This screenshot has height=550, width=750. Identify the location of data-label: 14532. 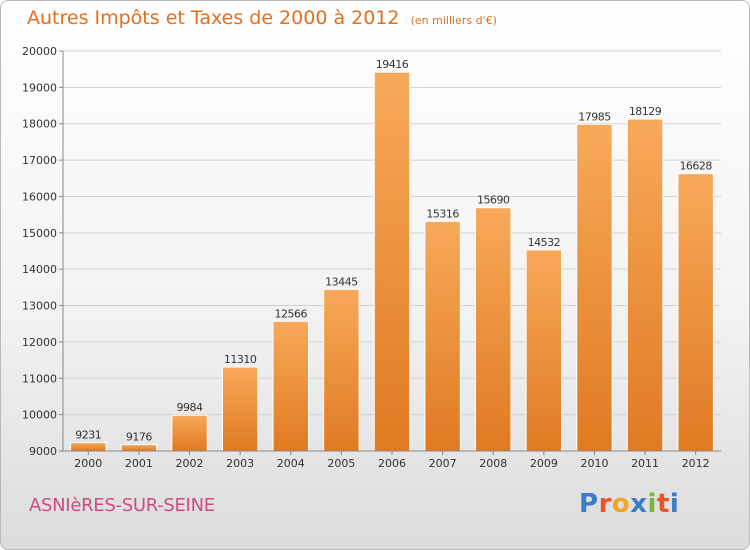
(544, 242).